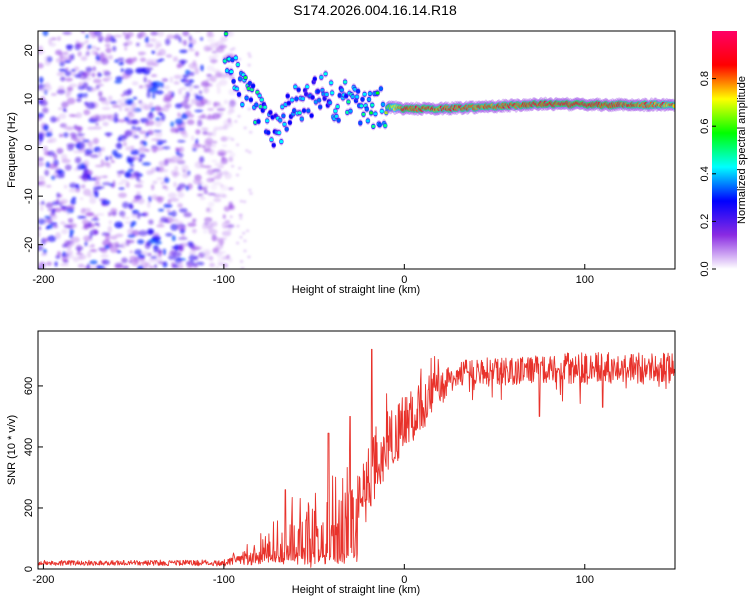  I want to click on spectrogram-y-ticks: -20 -10 0 10 20, so click(33, 148).